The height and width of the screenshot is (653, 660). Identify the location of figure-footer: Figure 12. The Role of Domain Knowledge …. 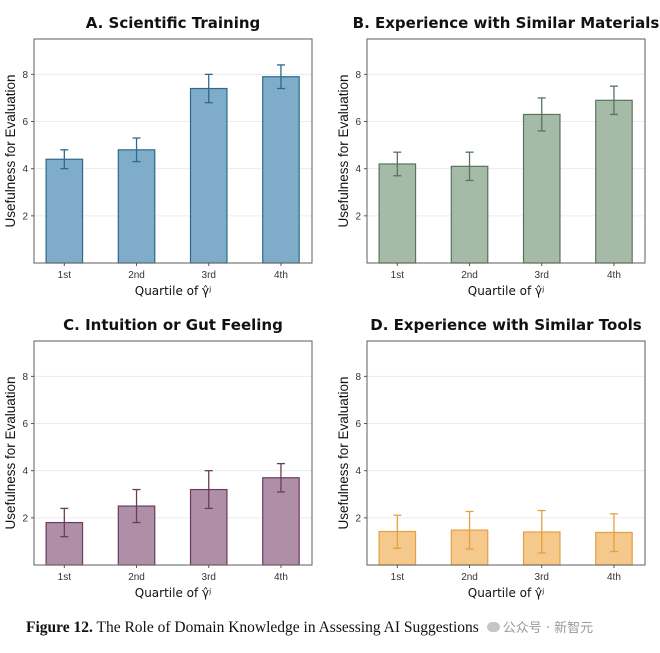
(330, 627).